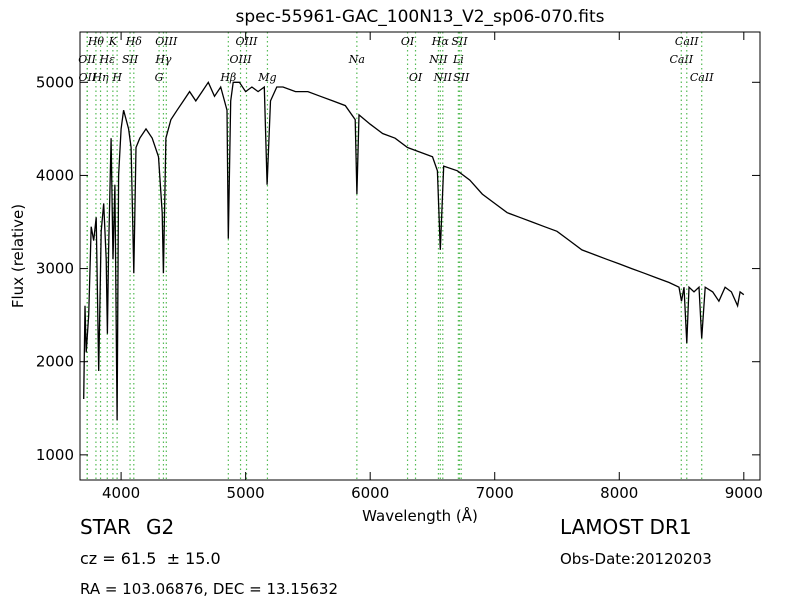 This screenshot has height=600, width=800. What do you see at coordinates (458, 59) in the screenshot?
I see `spectral-line-label: Li` at bounding box center [458, 59].